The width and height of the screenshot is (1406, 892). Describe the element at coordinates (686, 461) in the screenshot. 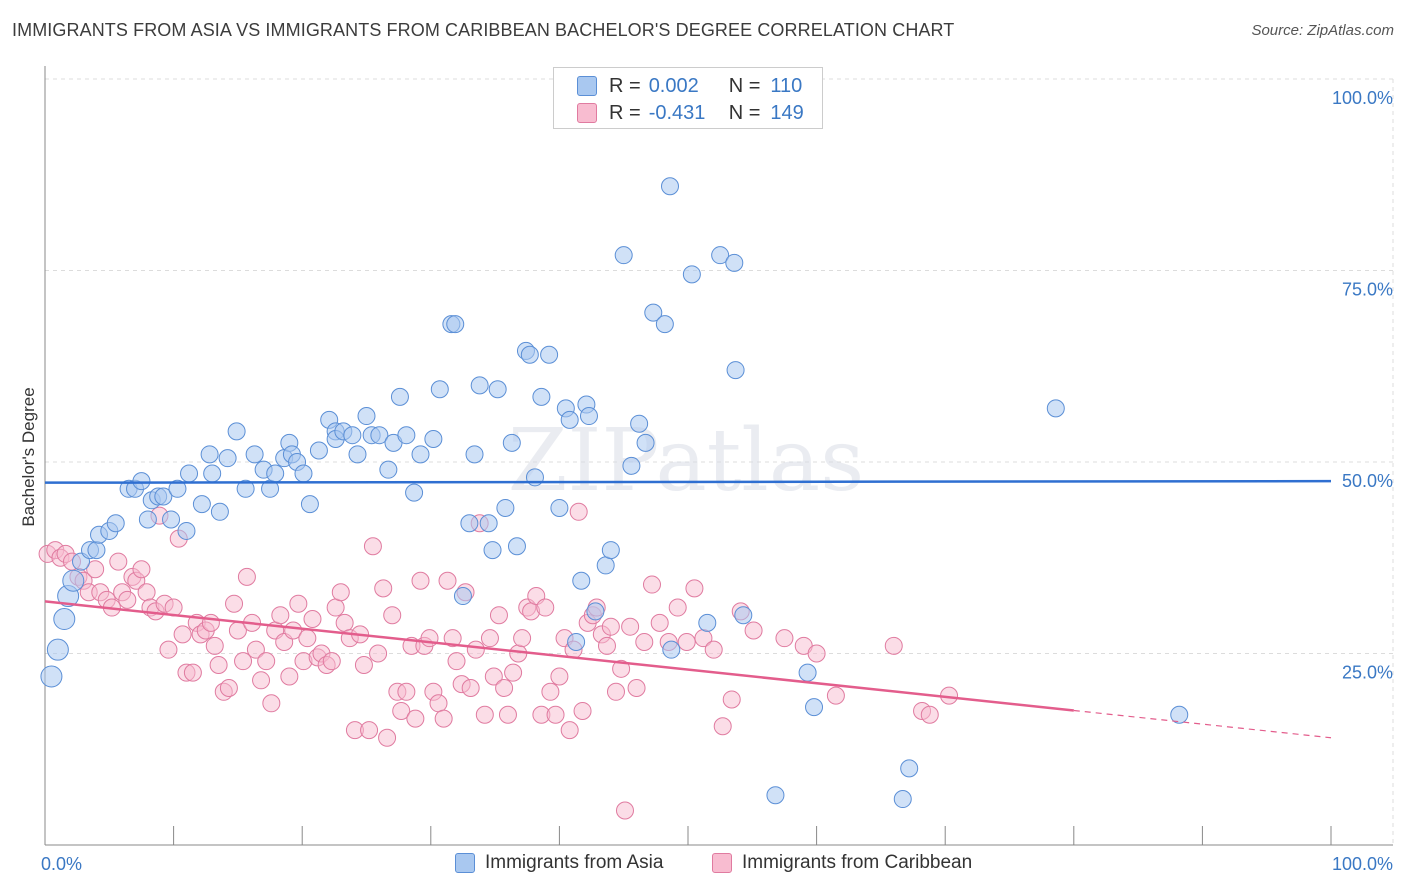

I see `watermark: ZIPatlas` at that location.